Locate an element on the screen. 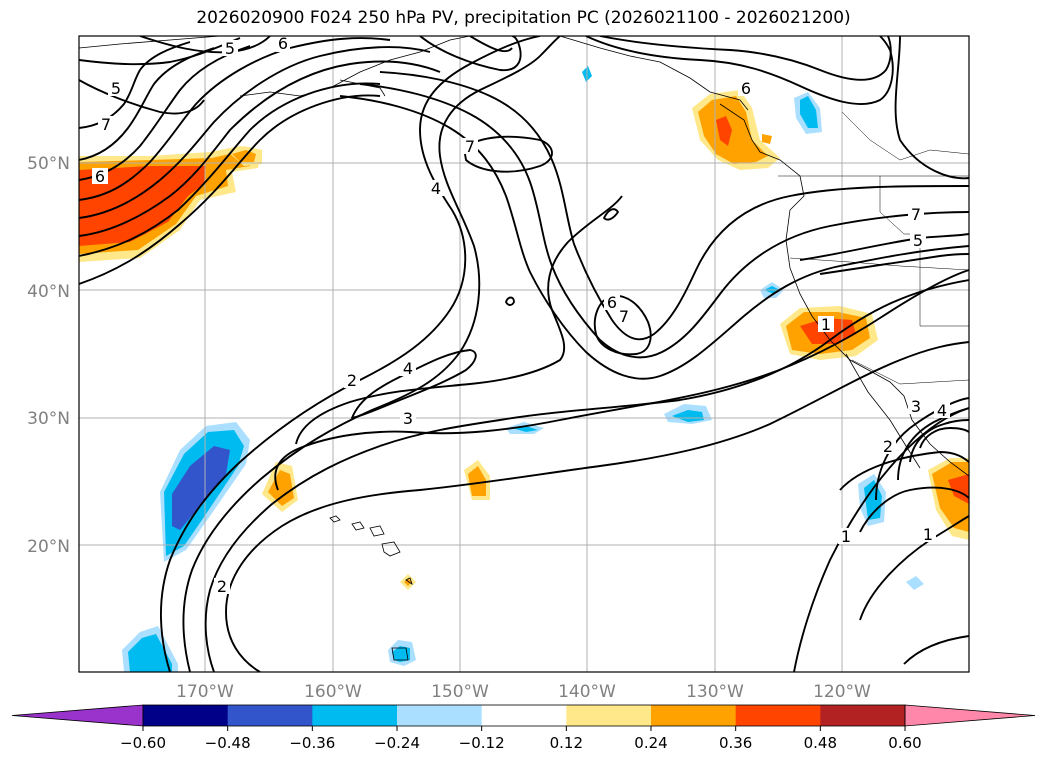 This screenshot has width=1047, height=765. lon-label: 140°W is located at coordinates (587, 692).